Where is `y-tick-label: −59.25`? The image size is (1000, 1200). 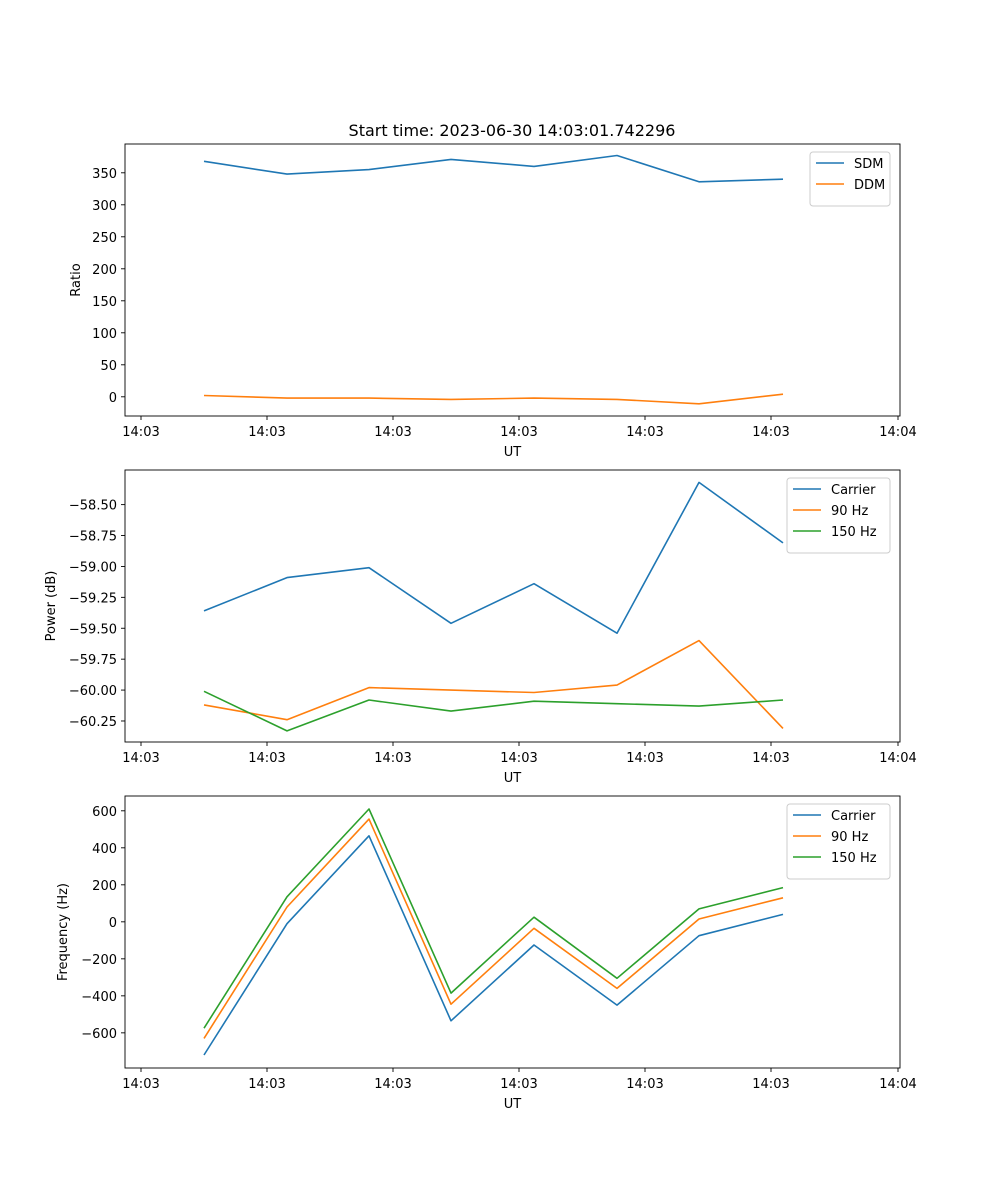 y-tick-label: −59.25 is located at coordinates (93, 598).